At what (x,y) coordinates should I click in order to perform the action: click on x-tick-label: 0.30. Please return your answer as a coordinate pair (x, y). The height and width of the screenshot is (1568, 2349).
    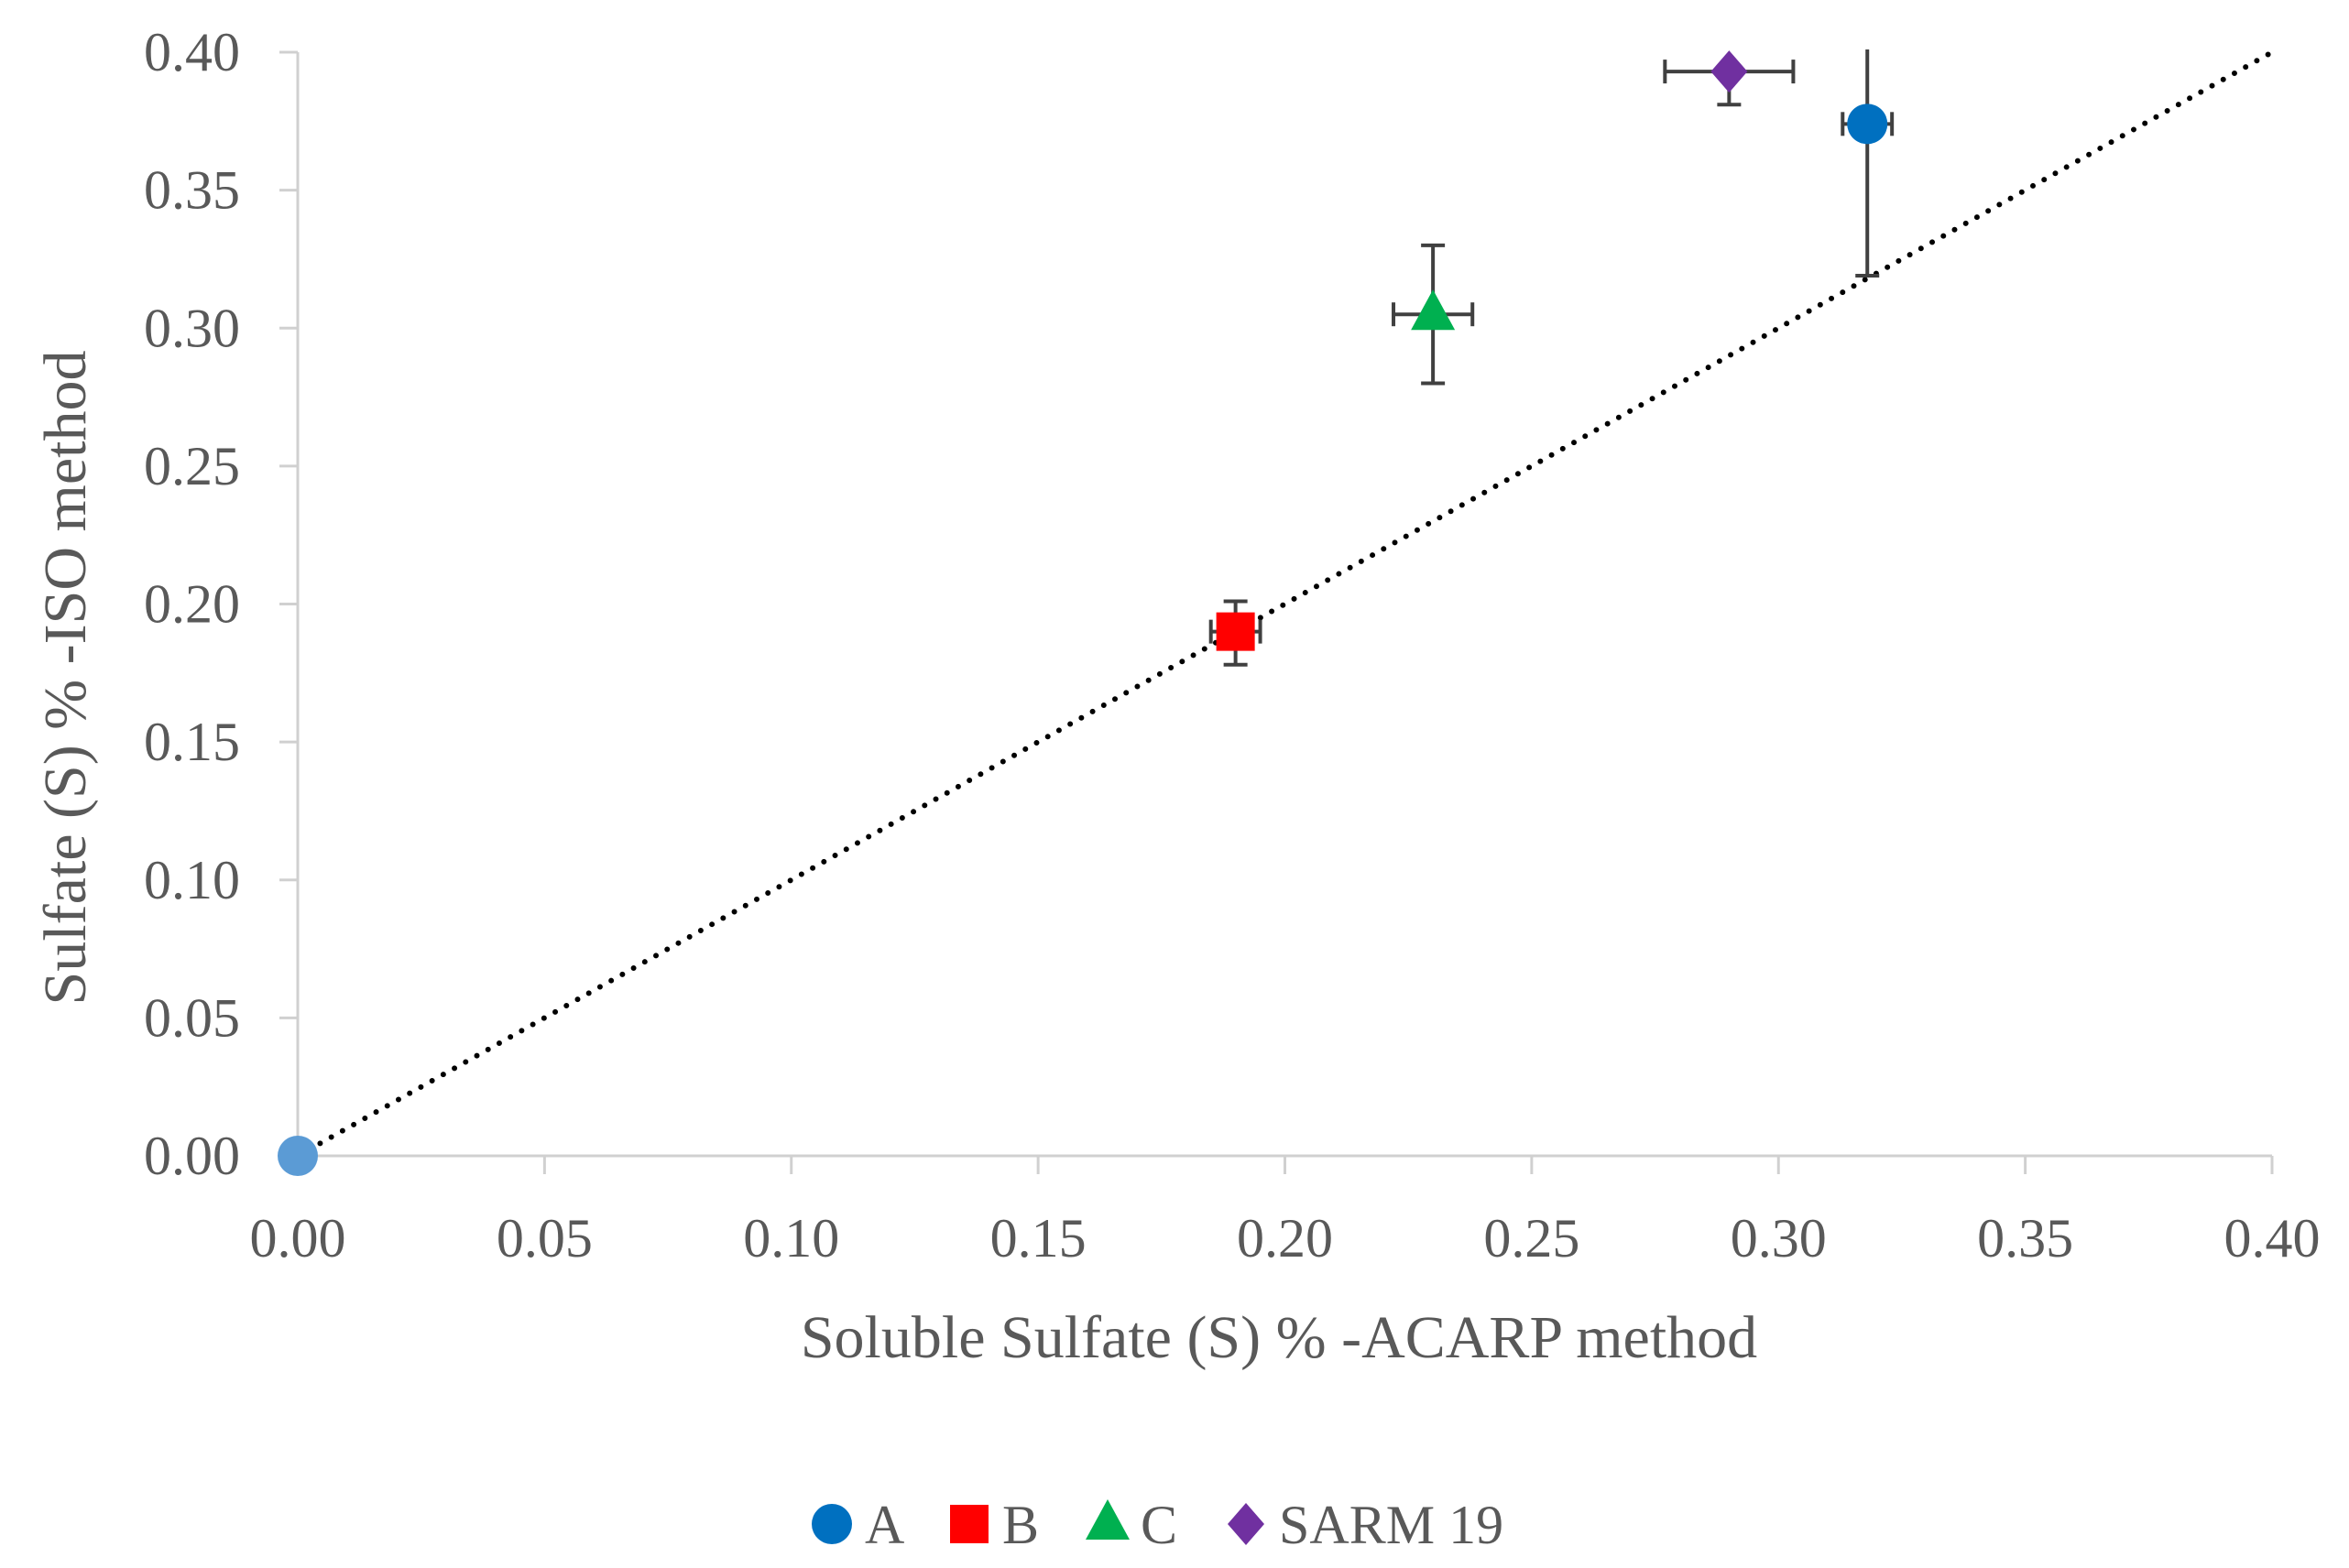
    Looking at the image, I should click on (1779, 1238).